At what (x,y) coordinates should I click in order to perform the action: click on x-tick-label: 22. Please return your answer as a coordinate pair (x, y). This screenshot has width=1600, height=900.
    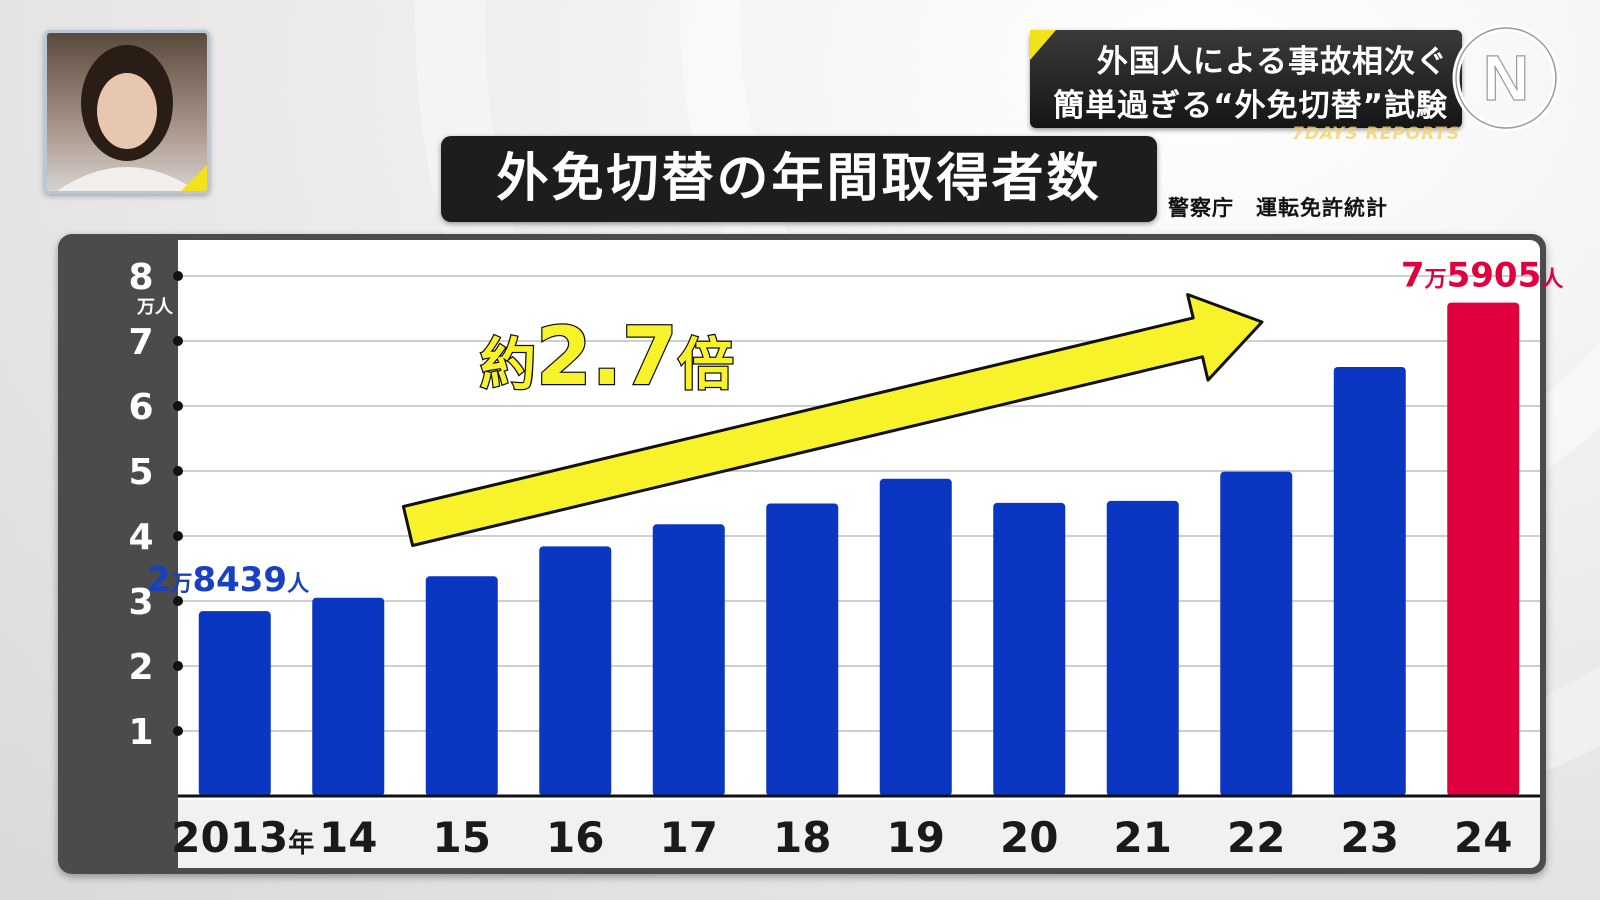
    Looking at the image, I should click on (1256, 837).